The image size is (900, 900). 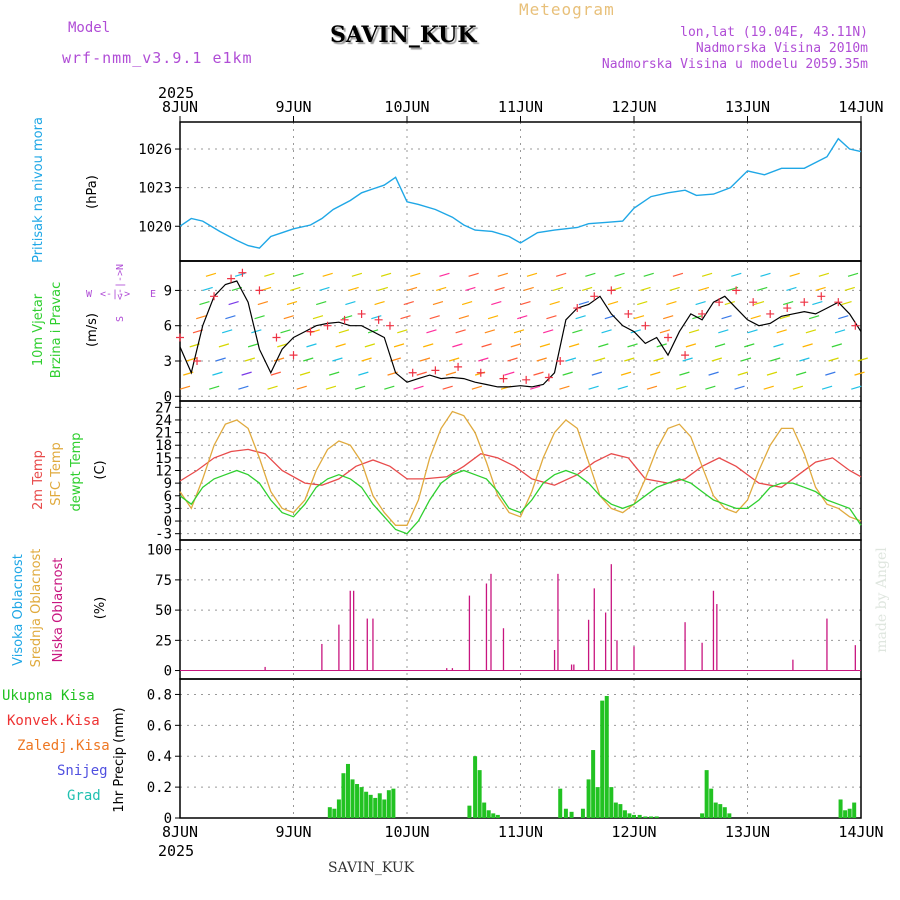 I want to click on wind-ylabel-2: Brzina i Pravac, so click(x=56, y=330).